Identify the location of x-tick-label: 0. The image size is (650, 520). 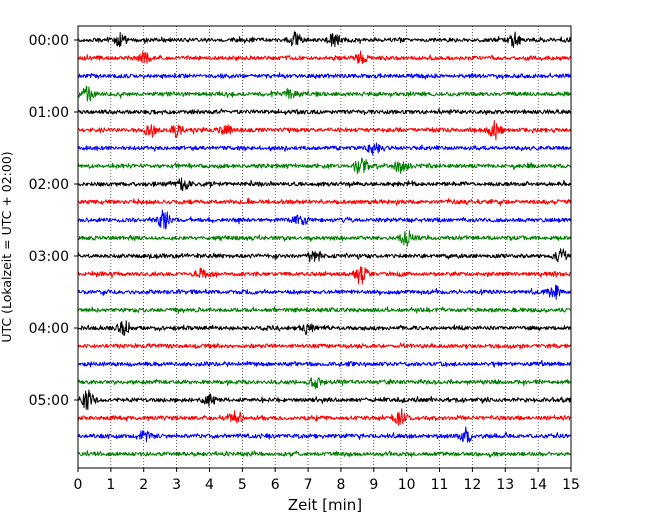
(78, 485).